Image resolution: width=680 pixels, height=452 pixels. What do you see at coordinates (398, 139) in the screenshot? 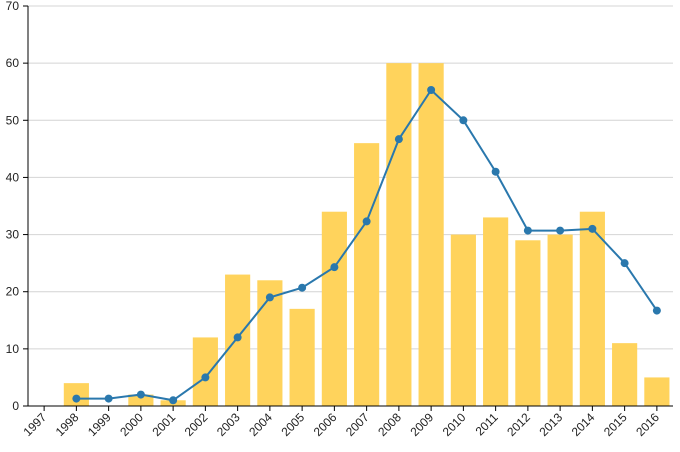
I see `line-point-2008` at bounding box center [398, 139].